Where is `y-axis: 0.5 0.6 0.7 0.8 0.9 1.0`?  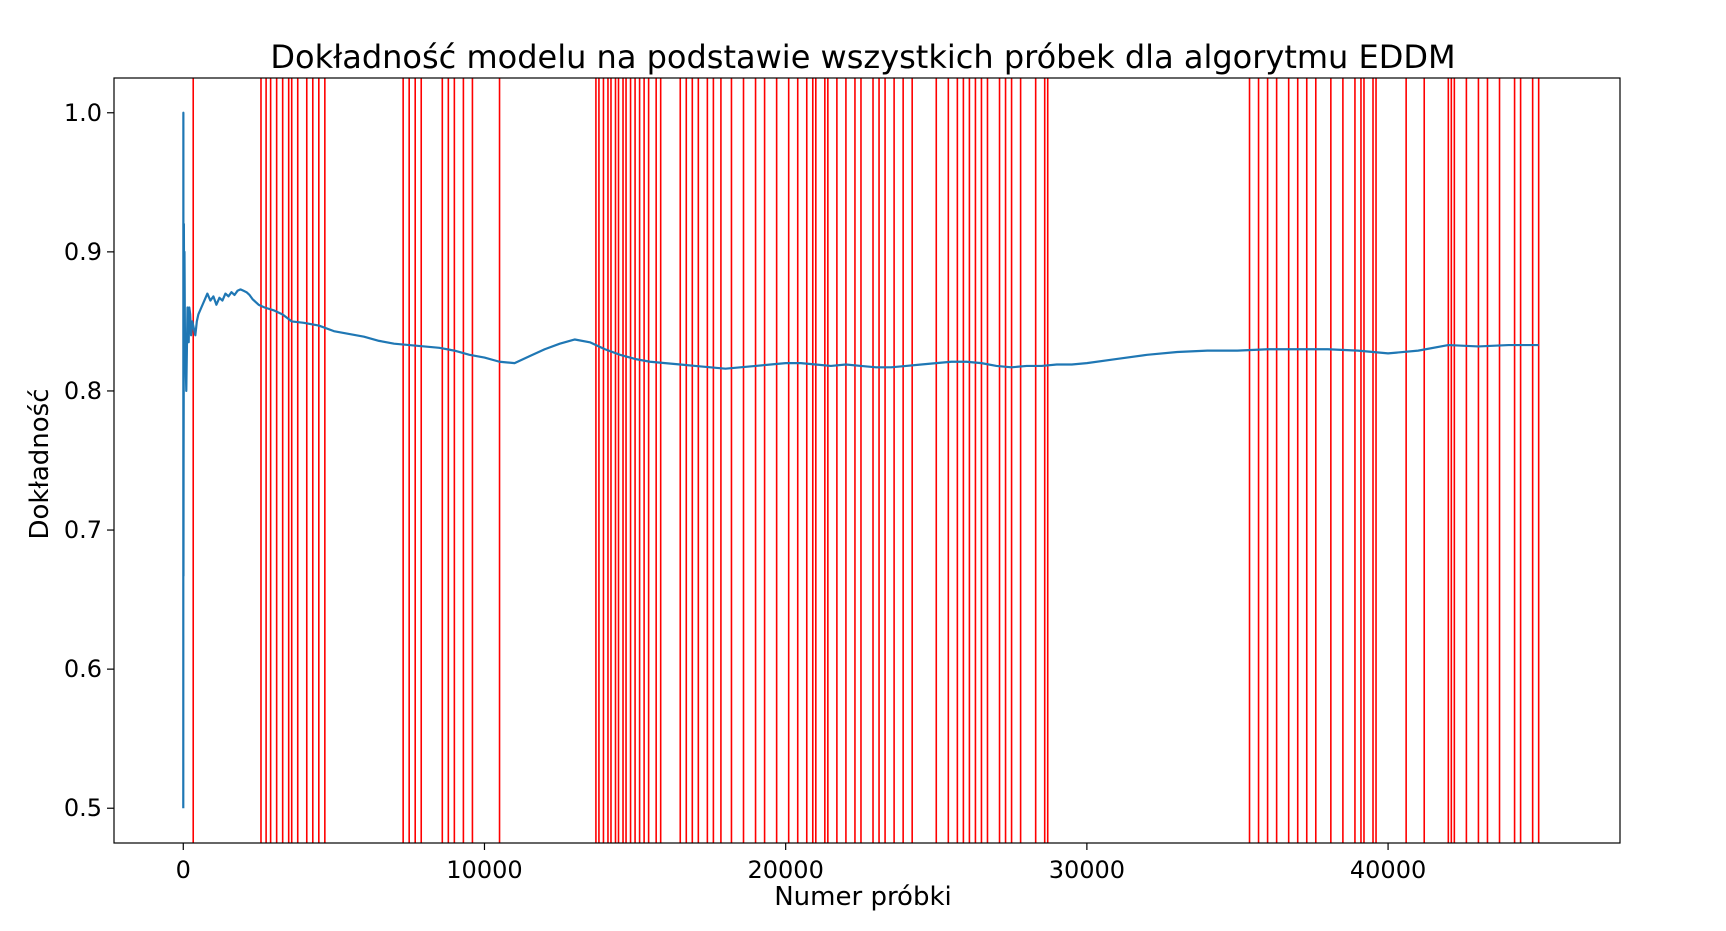 y-axis: 0.5 0.6 0.7 0.8 0.9 1.0 is located at coordinates (89, 460).